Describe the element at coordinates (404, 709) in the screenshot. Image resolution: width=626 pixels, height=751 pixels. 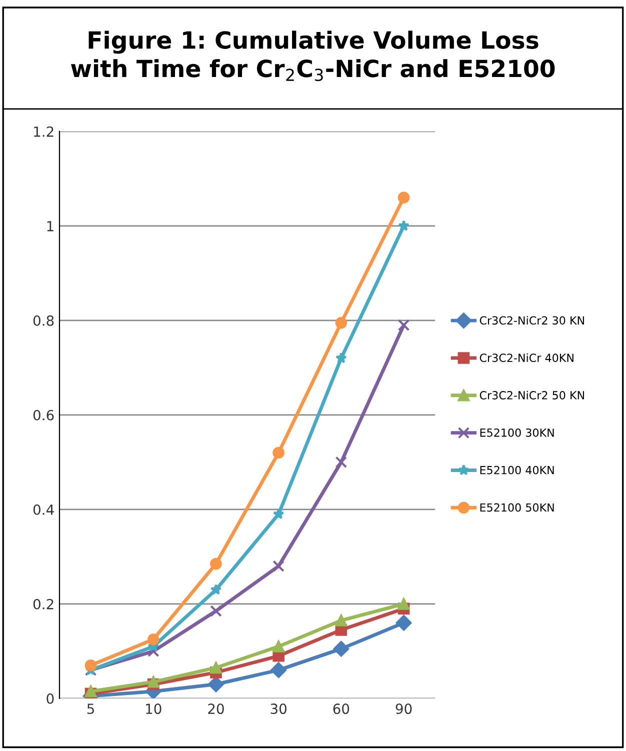
I see `x-tick-label: 90` at that location.